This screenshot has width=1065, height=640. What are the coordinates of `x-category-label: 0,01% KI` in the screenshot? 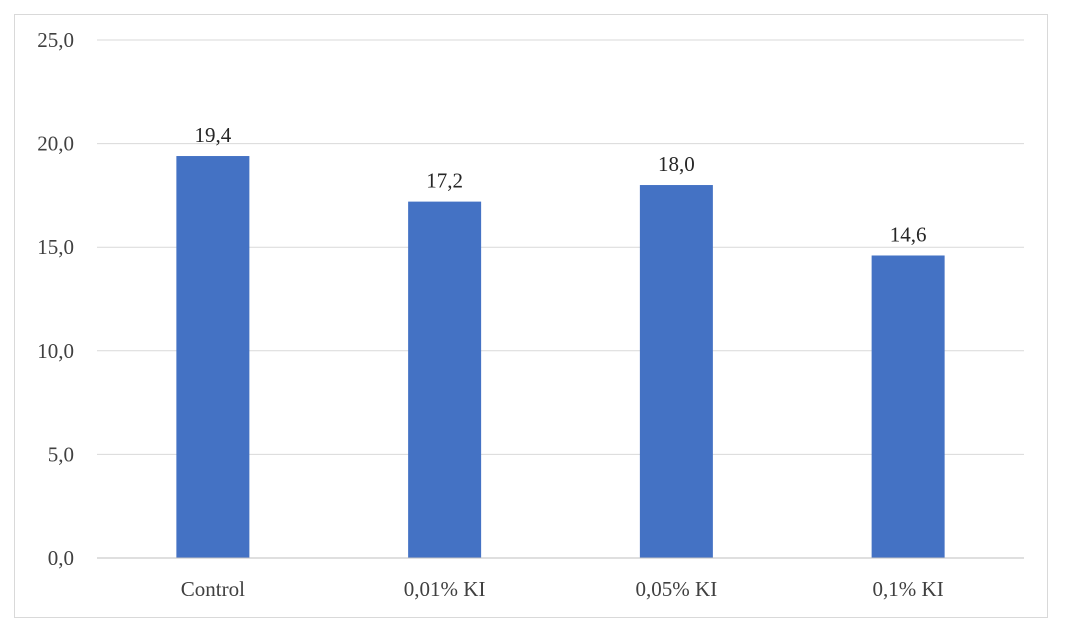 It's located at (445, 589).